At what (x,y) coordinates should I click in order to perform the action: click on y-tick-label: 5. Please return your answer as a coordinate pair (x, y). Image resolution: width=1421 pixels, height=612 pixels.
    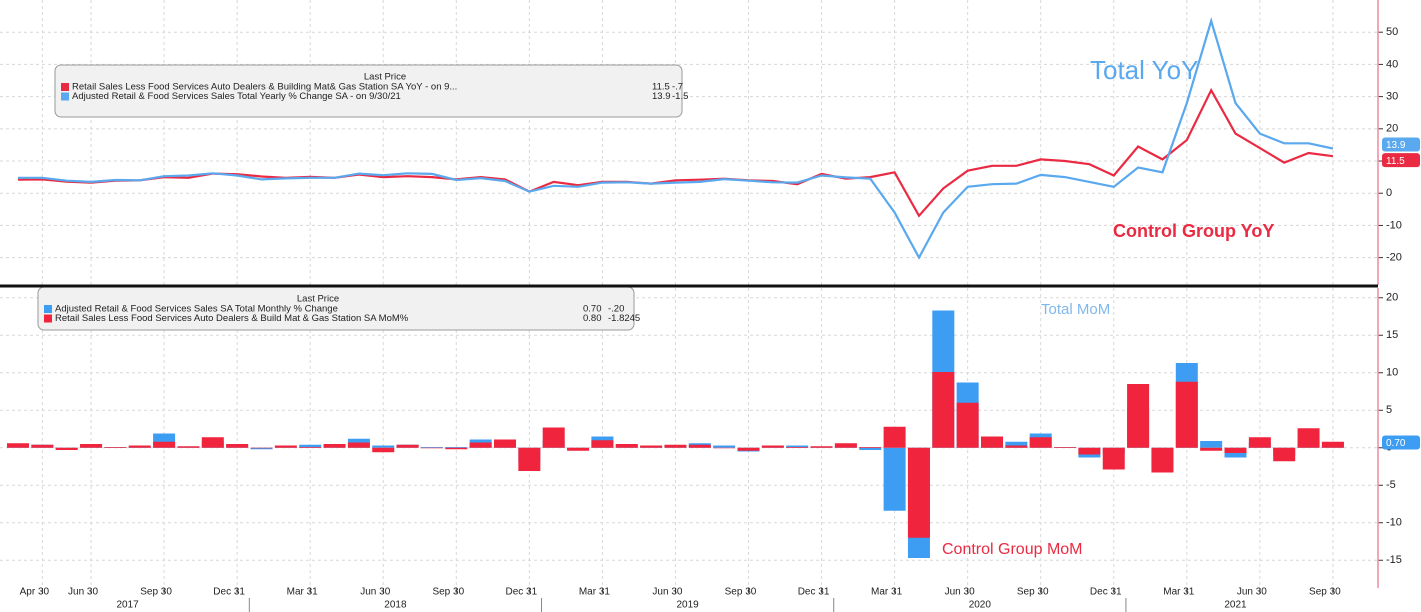
    Looking at the image, I should click on (1389, 410).